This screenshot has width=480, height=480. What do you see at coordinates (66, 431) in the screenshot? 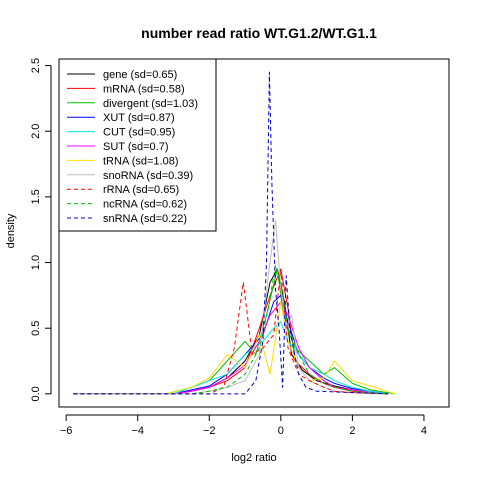
I see `x-tick-label: −6` at bounding box center [66, 431].